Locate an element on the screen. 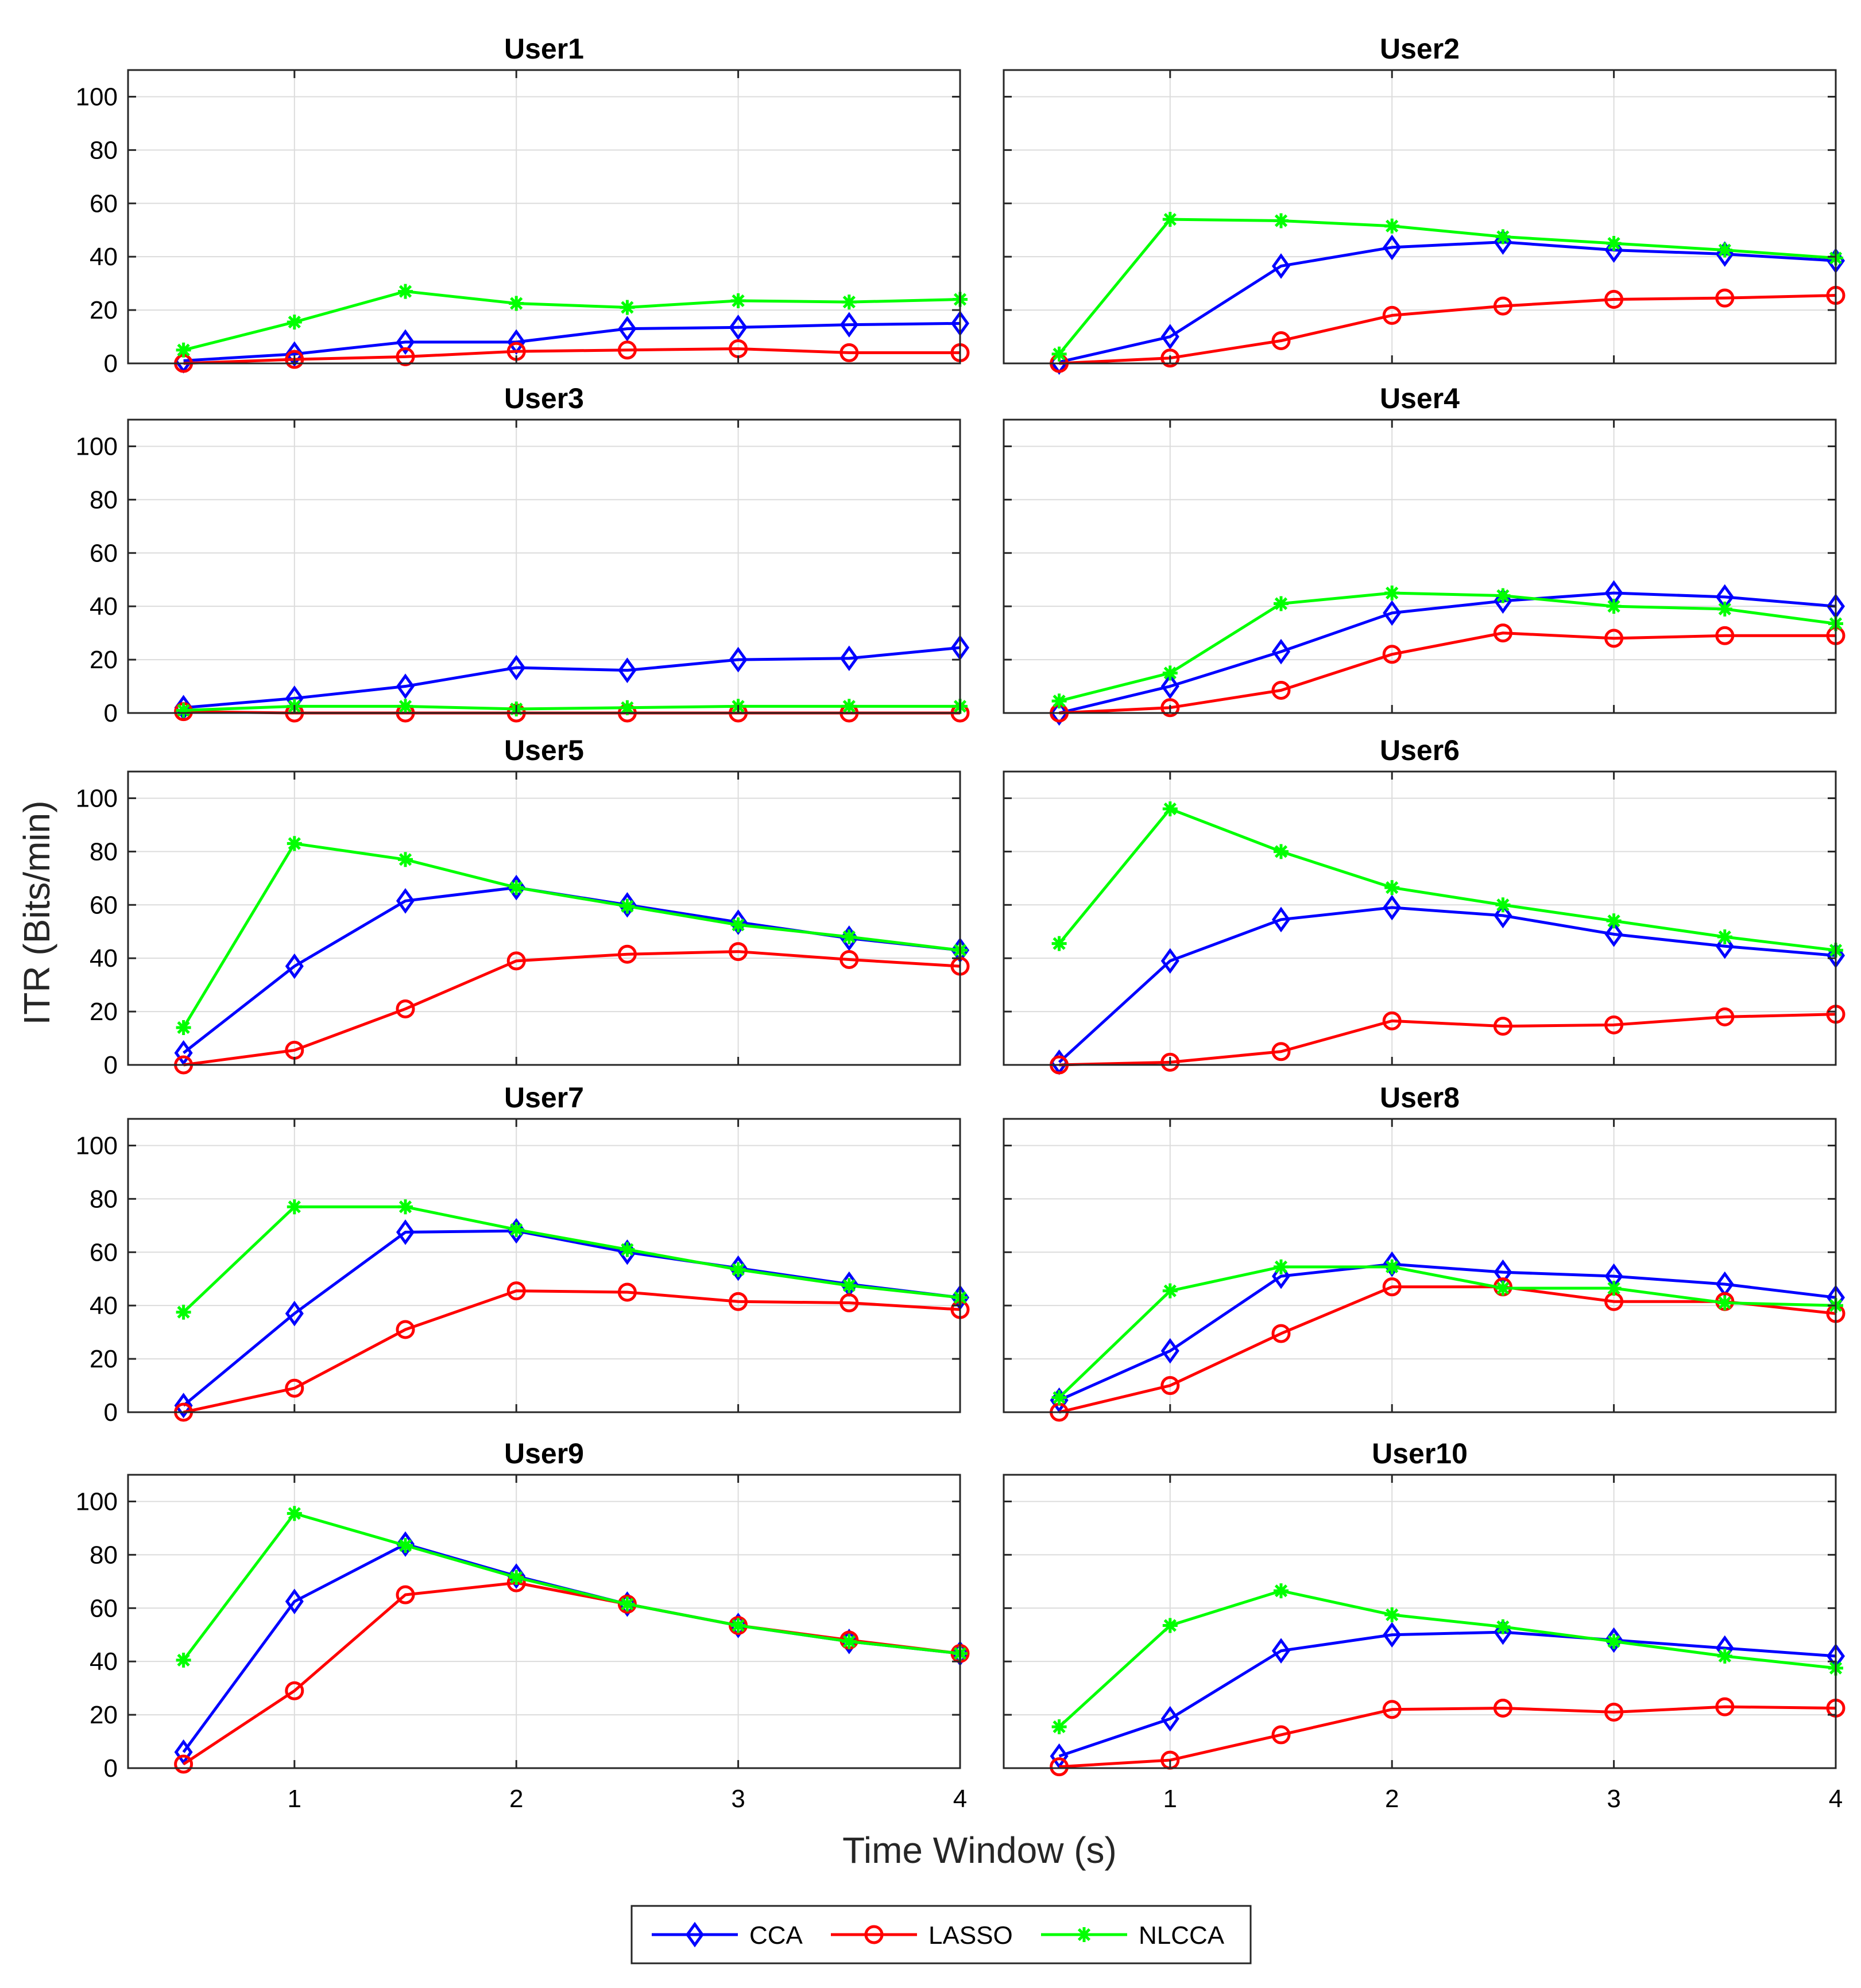 The height and width of the screenshot is (1988, 1861). x-tick-label: 3 is located at coordinates (1613, 1799).